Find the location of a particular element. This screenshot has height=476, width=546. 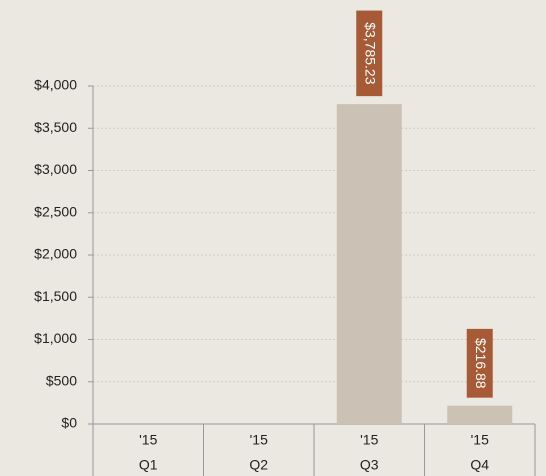

y-tick-label: $2,000 is located at coordinates (55, 254).